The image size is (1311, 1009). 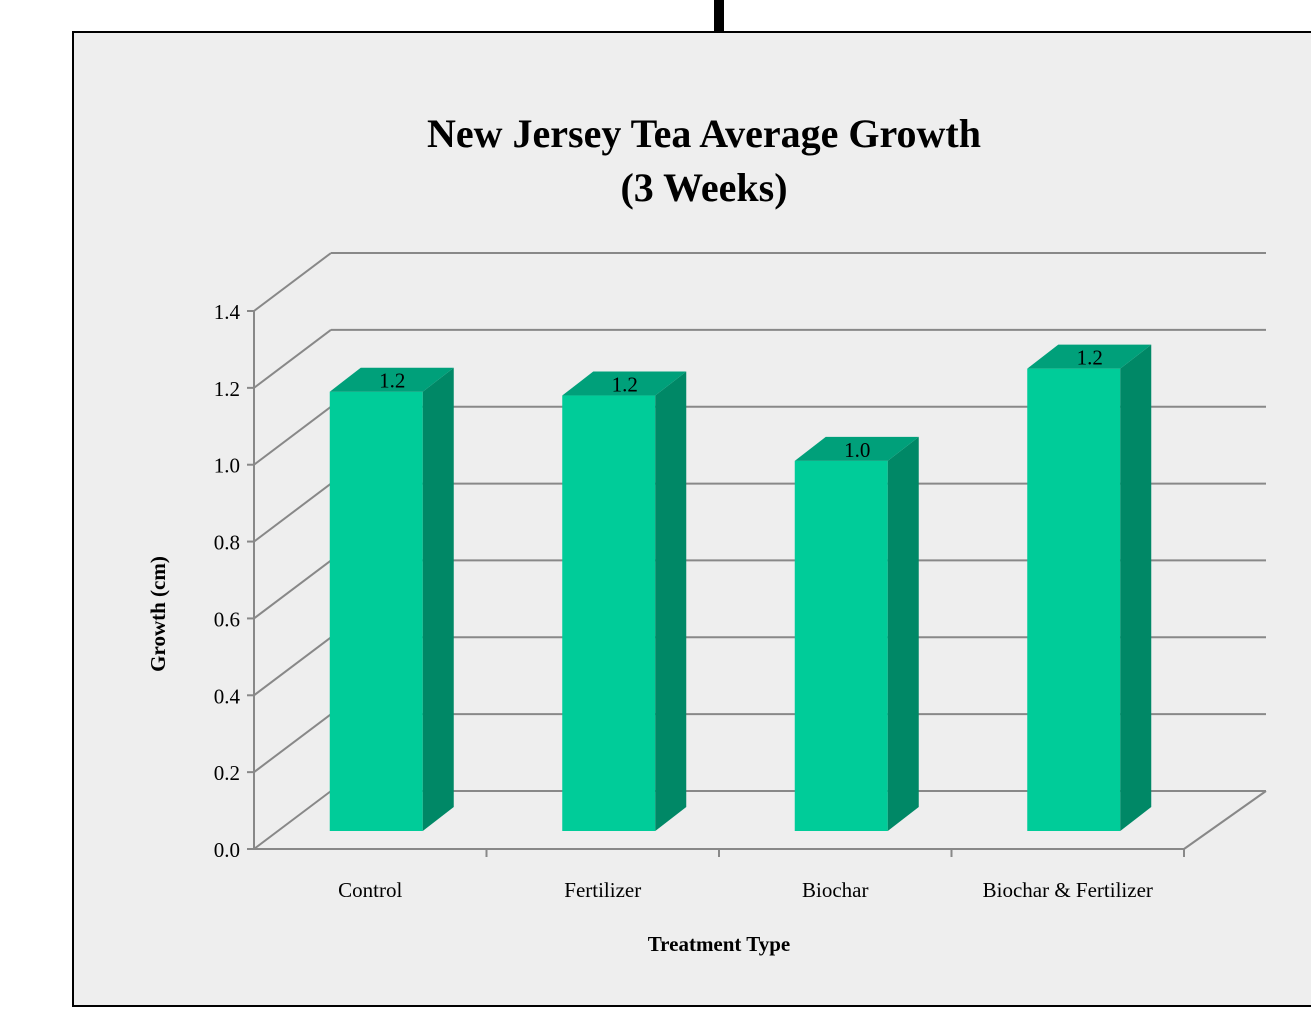 I want to click on y-tick-label: 0.8, so click(x=227, y=543).